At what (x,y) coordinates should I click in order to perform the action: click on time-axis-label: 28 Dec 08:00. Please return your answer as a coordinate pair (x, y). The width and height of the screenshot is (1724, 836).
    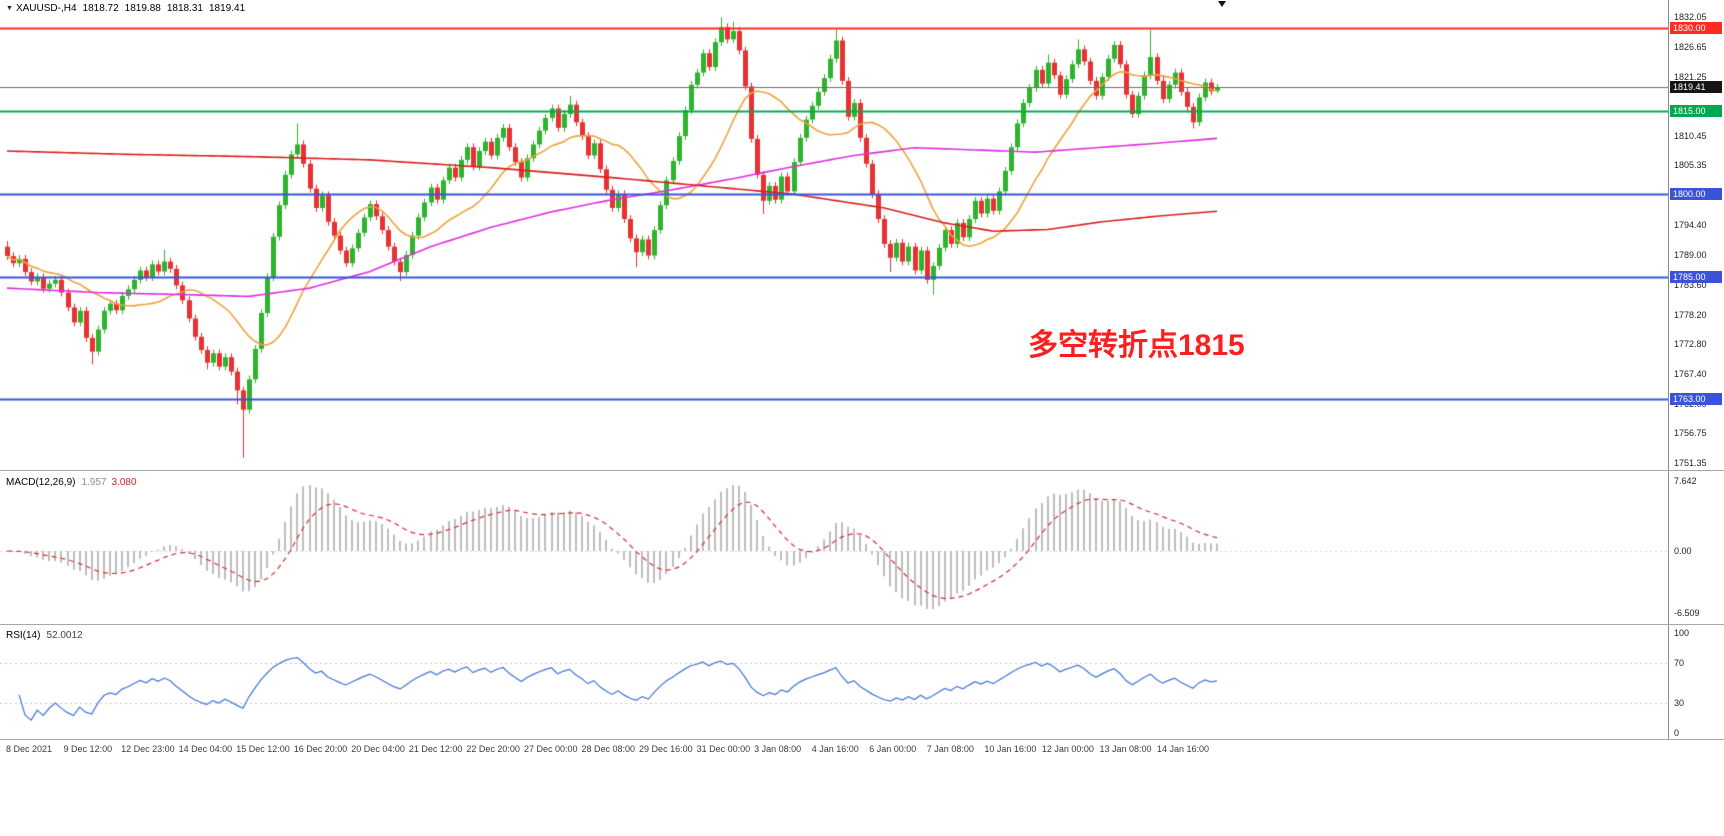
    Looking at the image, I should click on (608, 749).